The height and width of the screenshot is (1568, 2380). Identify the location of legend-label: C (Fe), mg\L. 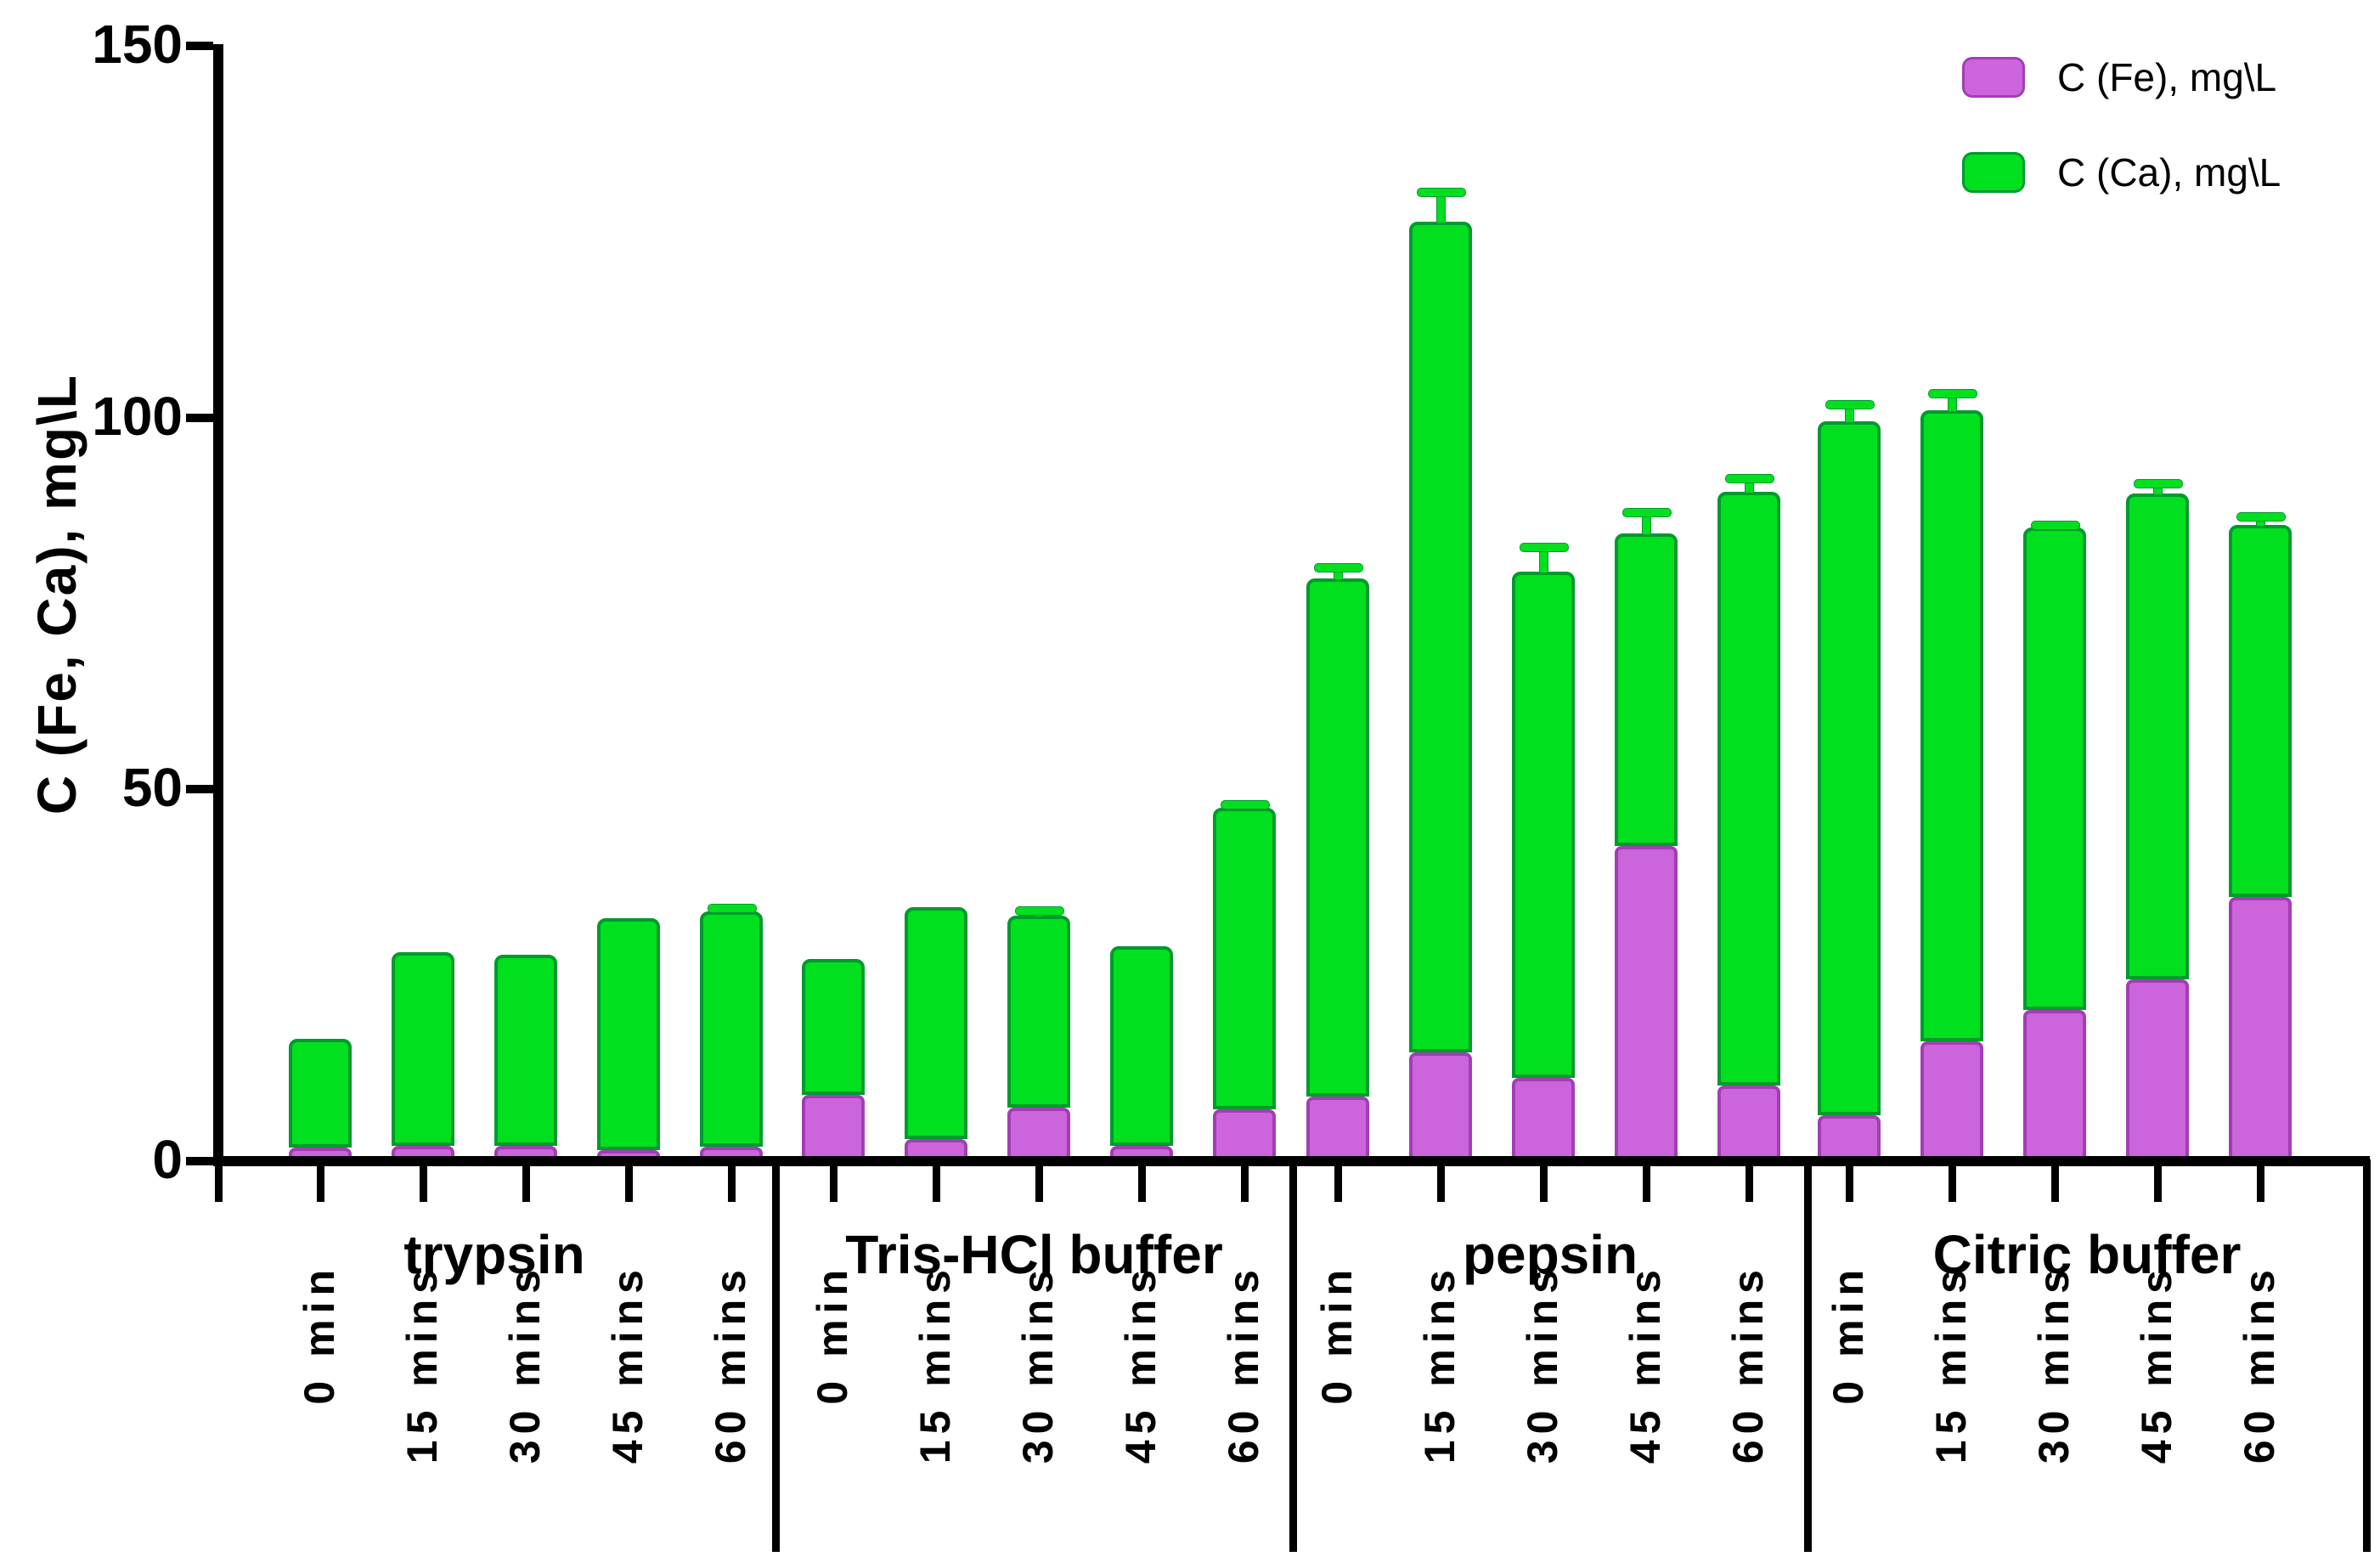
(2167, 77).